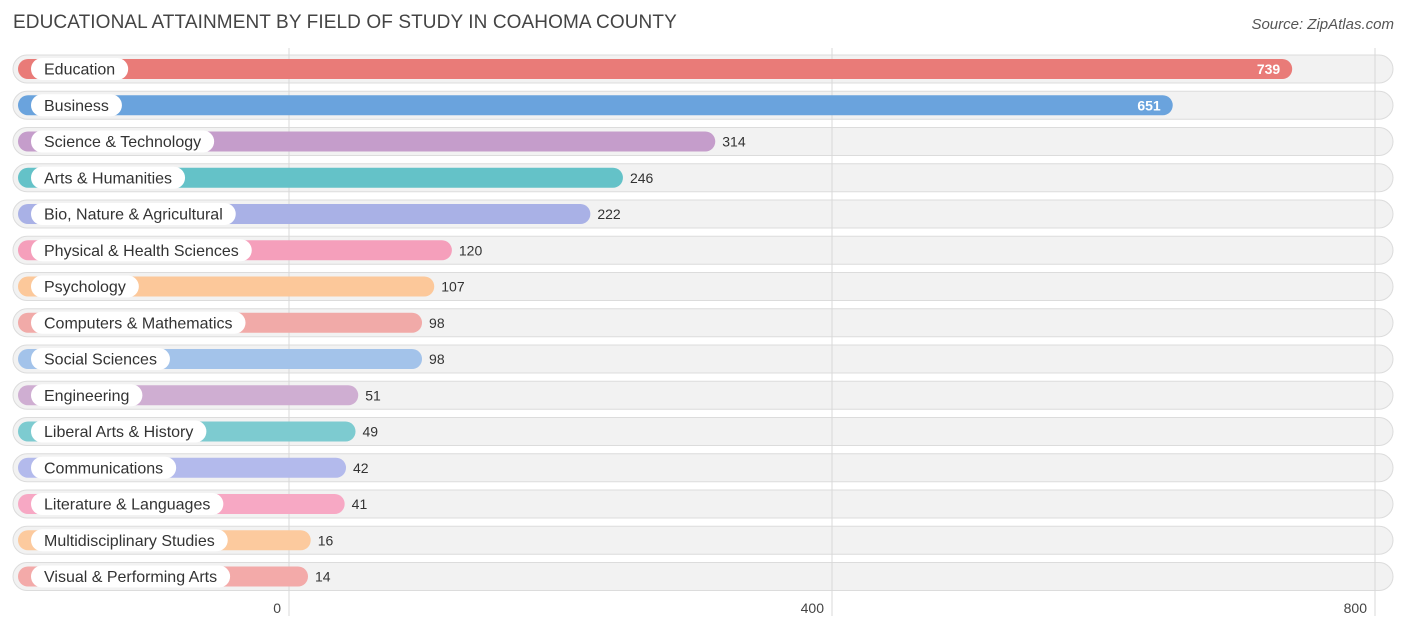 The width and height of the screenshot is (1406, 632). I want to click on category-label: Education, so click(79, 70).